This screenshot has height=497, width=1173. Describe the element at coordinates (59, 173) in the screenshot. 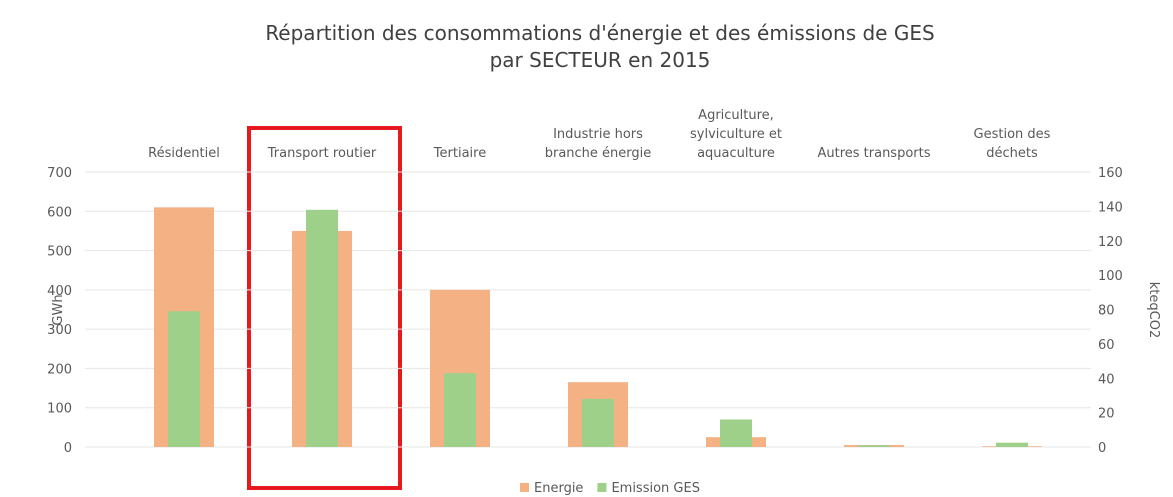

I see `y-tick-label: 700` at that location.